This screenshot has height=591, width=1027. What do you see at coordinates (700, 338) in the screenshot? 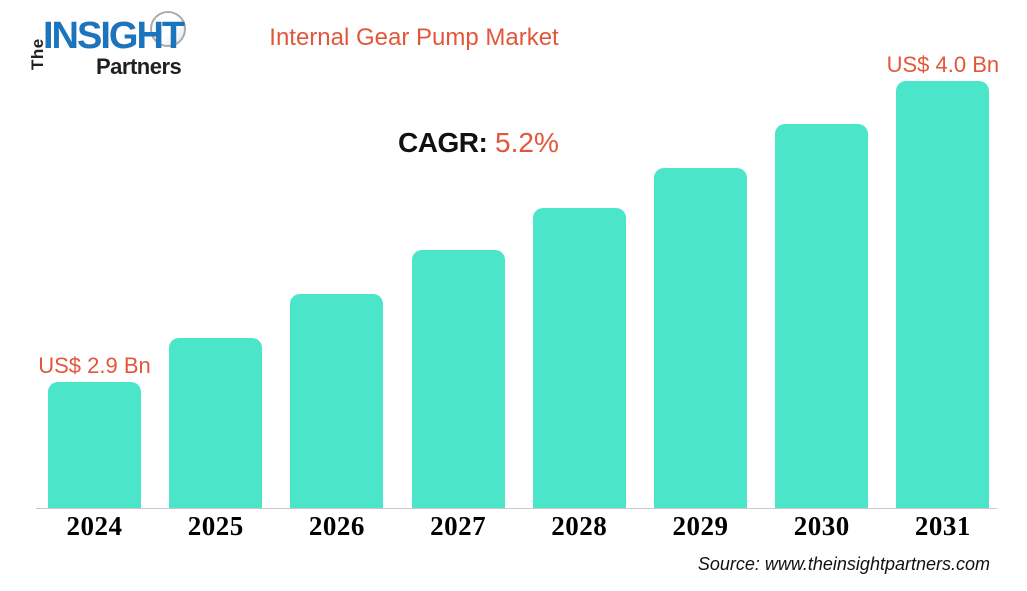
I see `bar-2029` at bounding box center [700, 338].